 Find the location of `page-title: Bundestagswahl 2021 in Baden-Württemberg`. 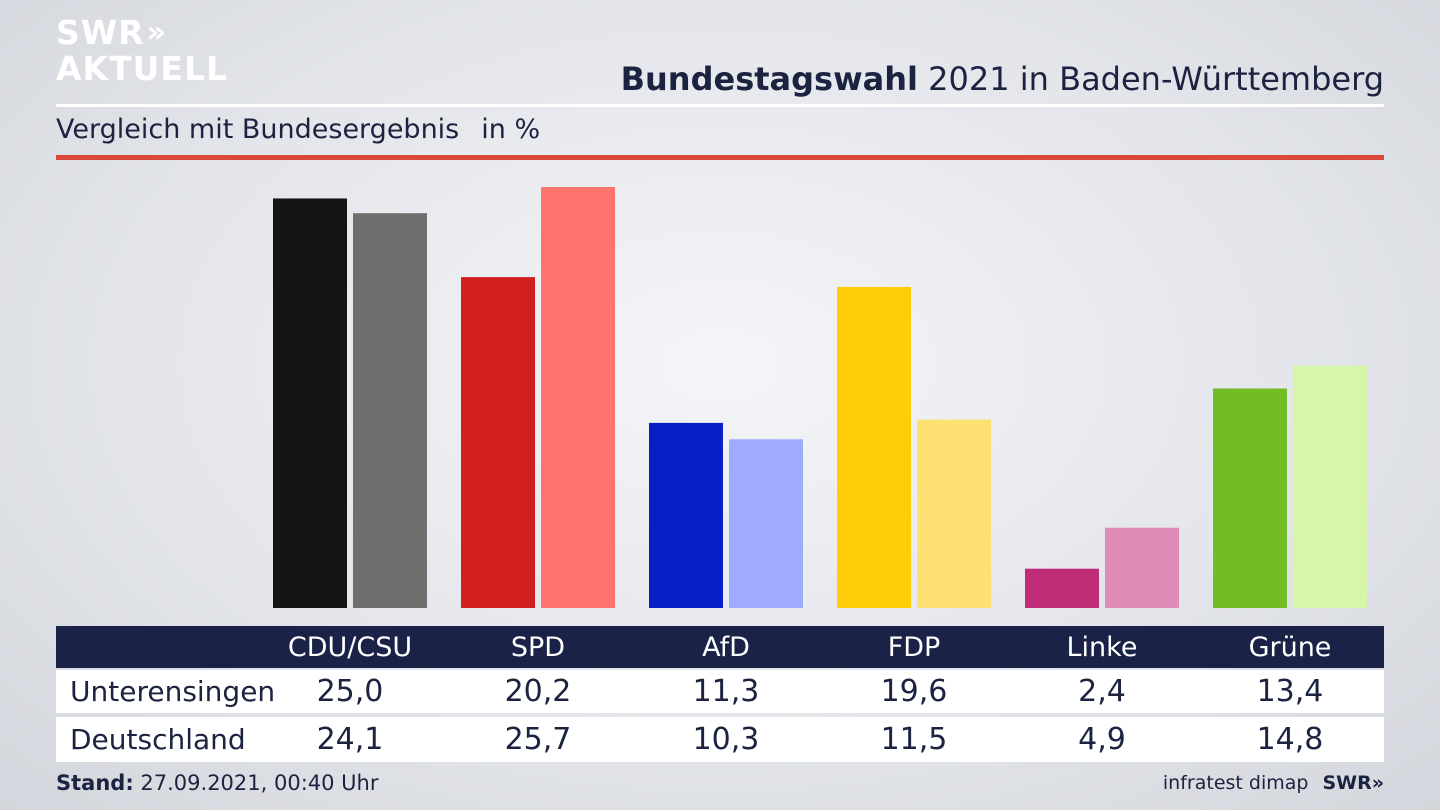

page-title: Bundestagswahl 2021 in Baden-Württemberg is located at coordinates (1002, 79).